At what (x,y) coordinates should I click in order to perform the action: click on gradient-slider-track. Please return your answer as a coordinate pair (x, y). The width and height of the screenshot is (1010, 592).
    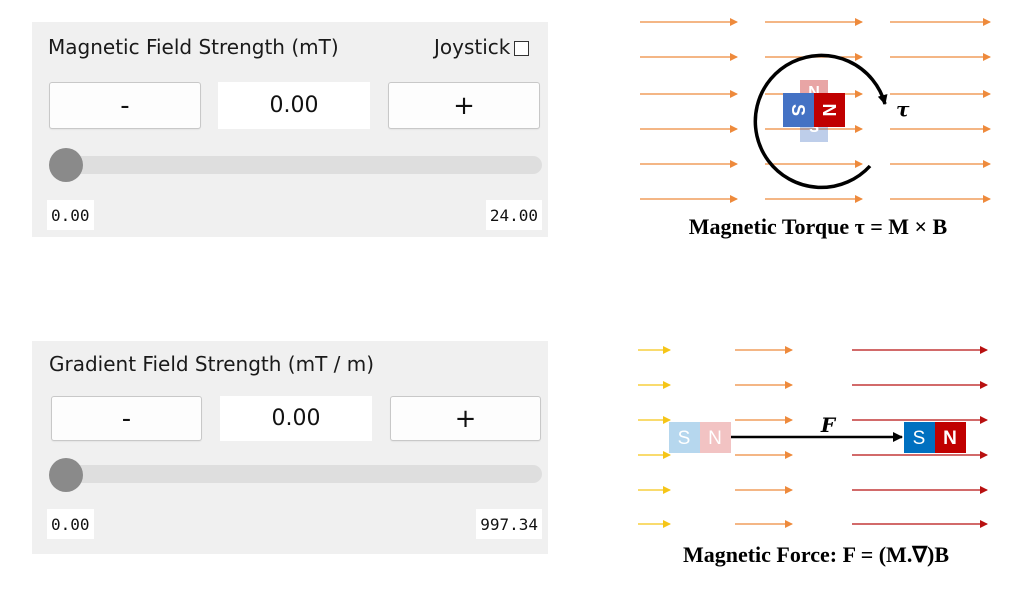
    Looking at the image, I should click on (296, 474).